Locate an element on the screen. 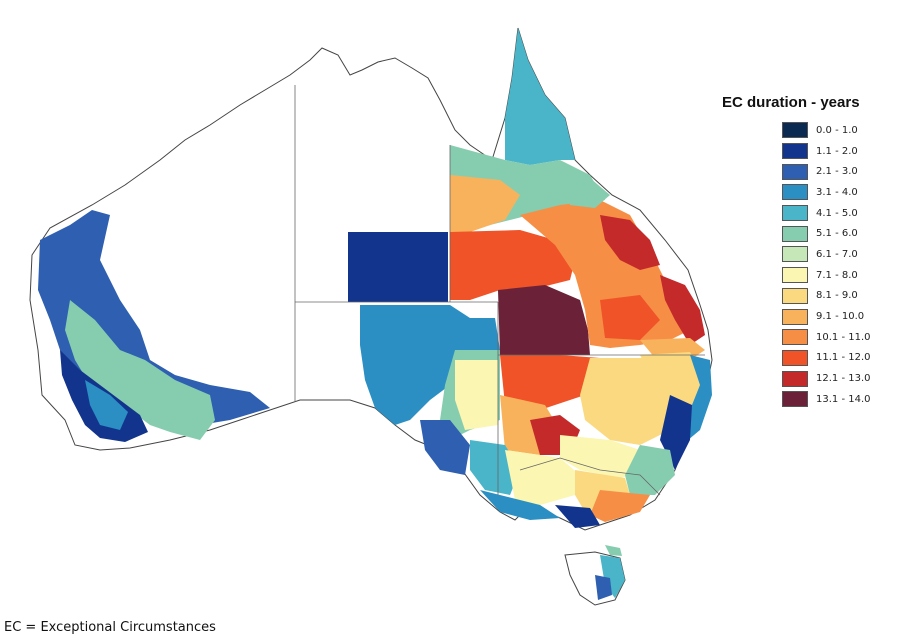  region-sa-south is located at coordinates (445, 447).